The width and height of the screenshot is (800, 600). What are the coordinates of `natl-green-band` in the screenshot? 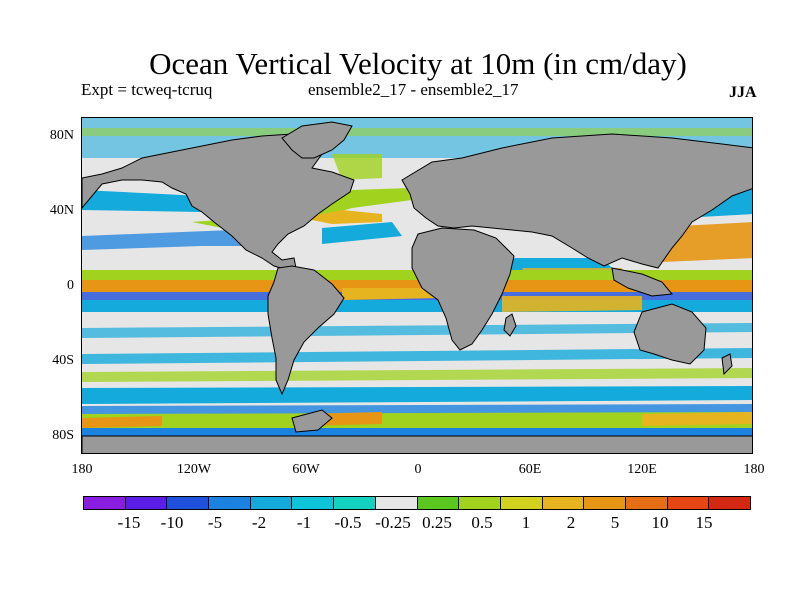 It's located at (359, 203).